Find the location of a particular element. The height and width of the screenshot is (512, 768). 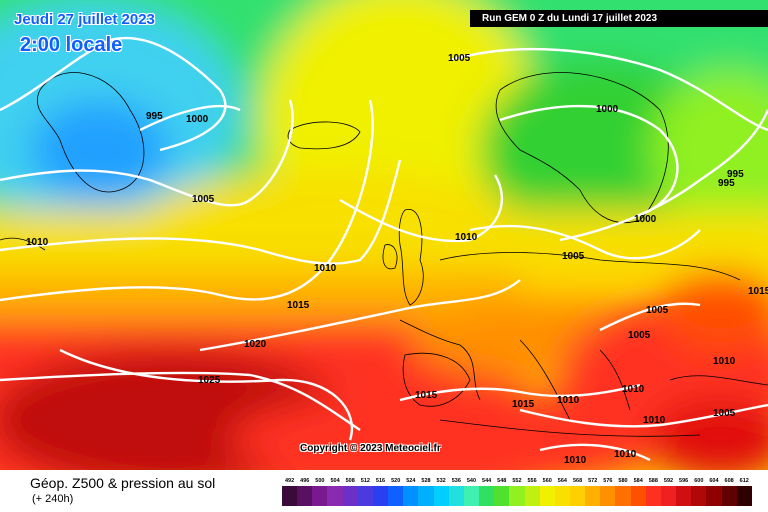

legend-value: 540 is located at coordinates (471, 481).